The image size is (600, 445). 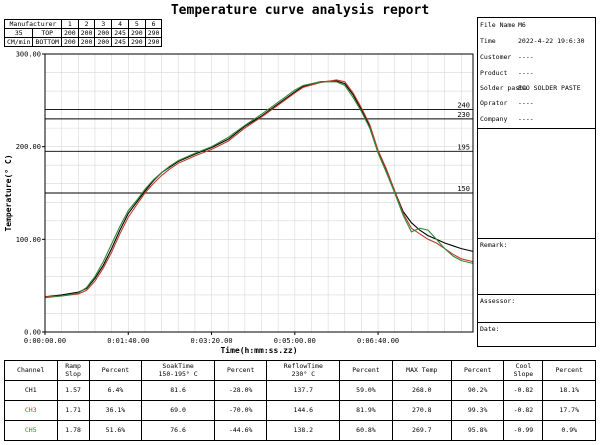 What do you see at coordinates (551, 41) in the screenshot?
I see `time-value: 2022-4-22 19:6:30` at bounding box center [551, 41].